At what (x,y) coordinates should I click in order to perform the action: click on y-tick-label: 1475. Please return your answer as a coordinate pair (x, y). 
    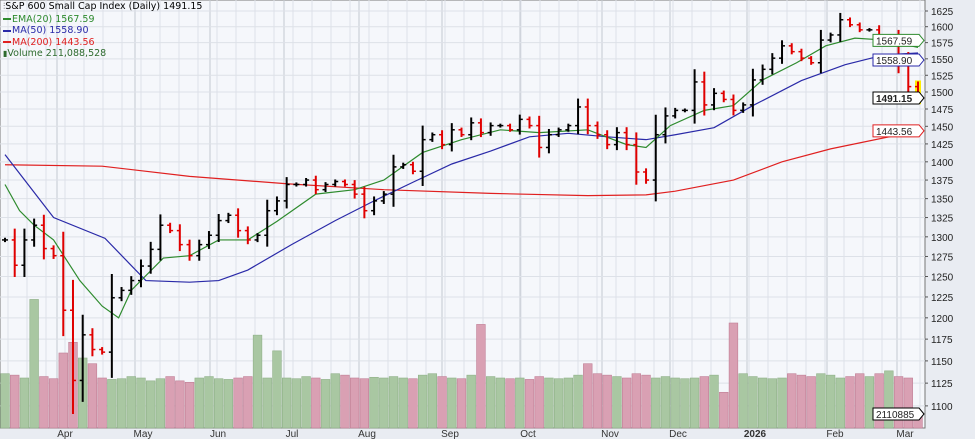
    Looking at the image, I should click on (942, 110).